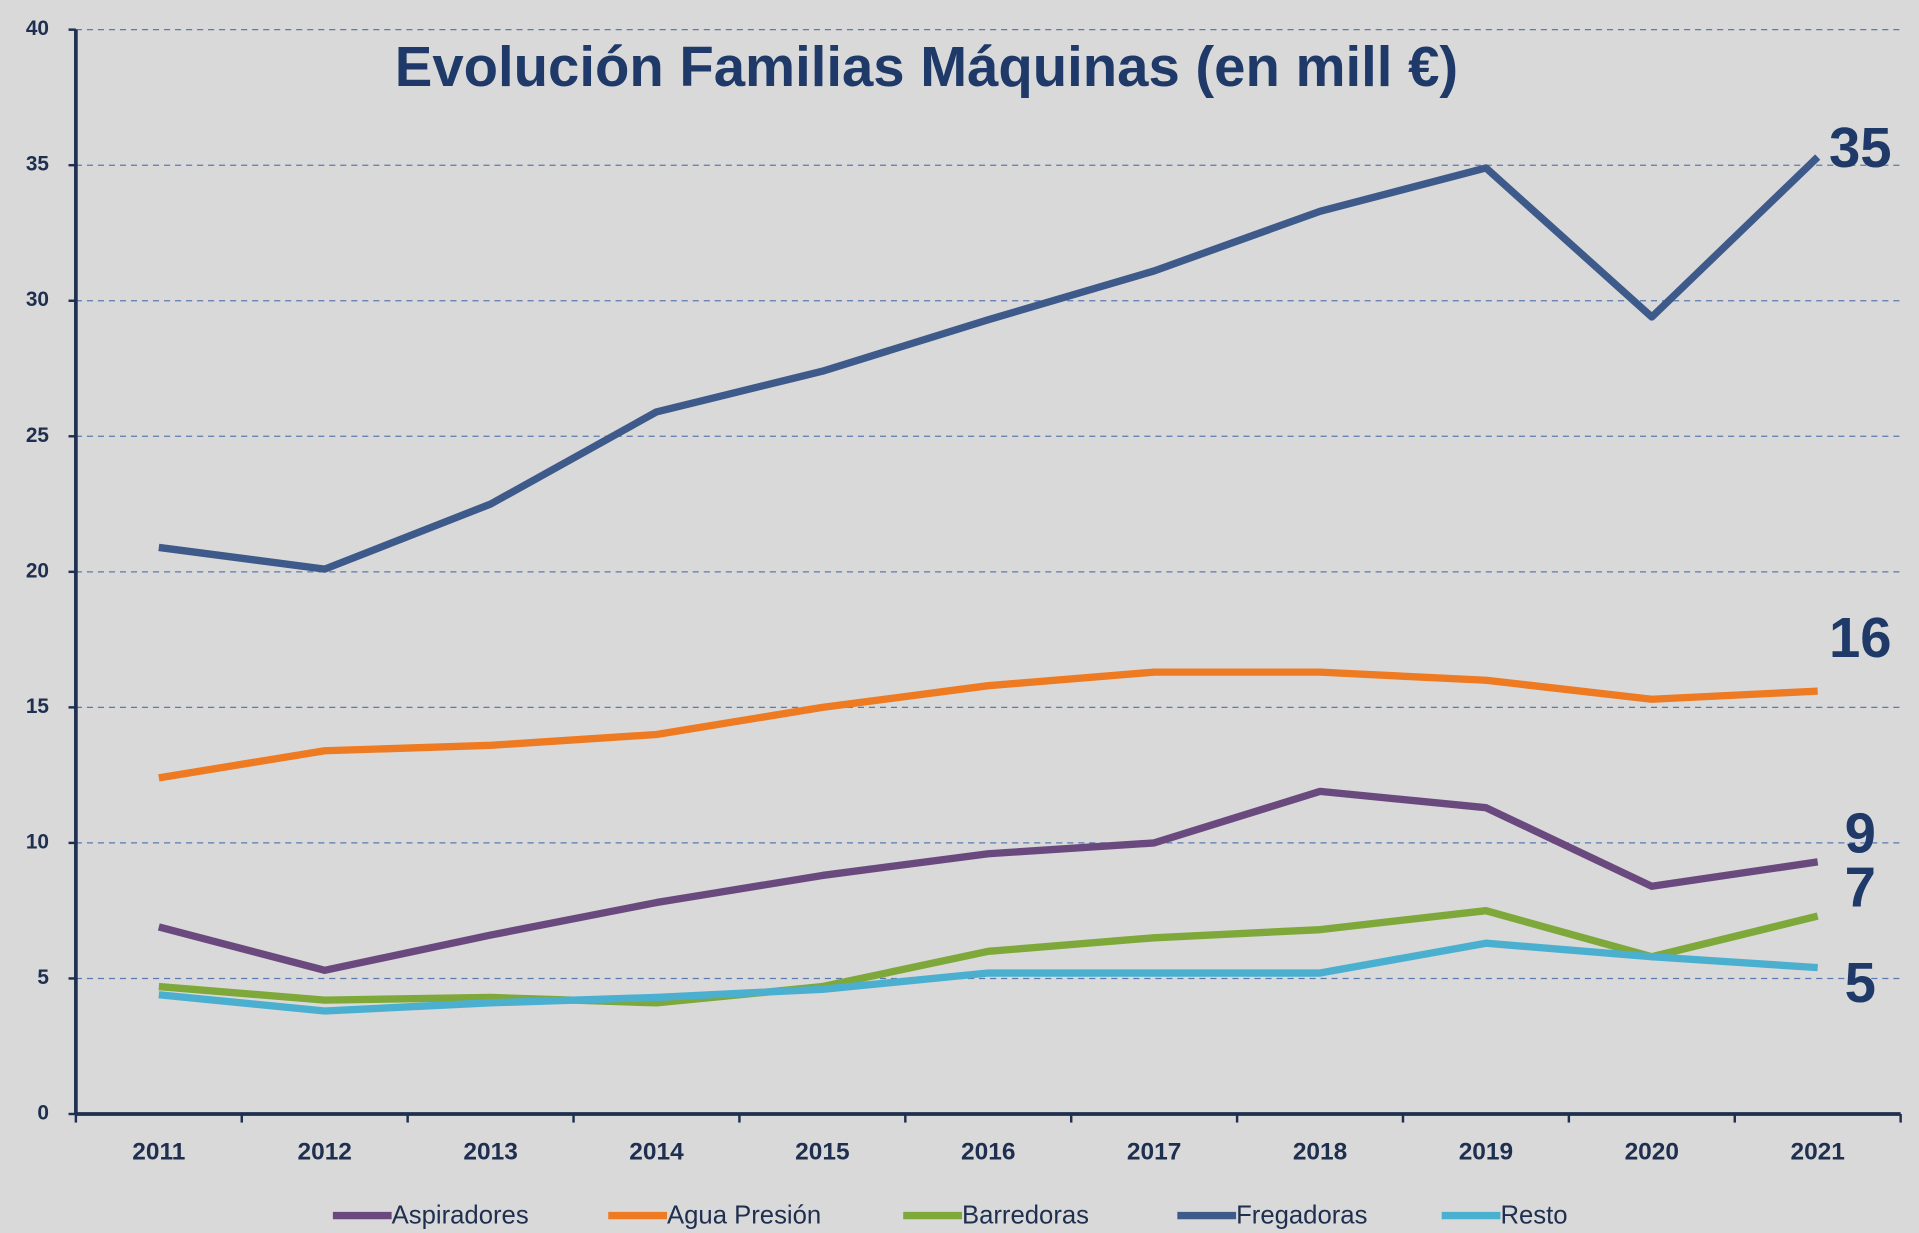 This screenshot has height=1233, width=1919. I want to click on y-tick-label: 10, so click(37, 841).